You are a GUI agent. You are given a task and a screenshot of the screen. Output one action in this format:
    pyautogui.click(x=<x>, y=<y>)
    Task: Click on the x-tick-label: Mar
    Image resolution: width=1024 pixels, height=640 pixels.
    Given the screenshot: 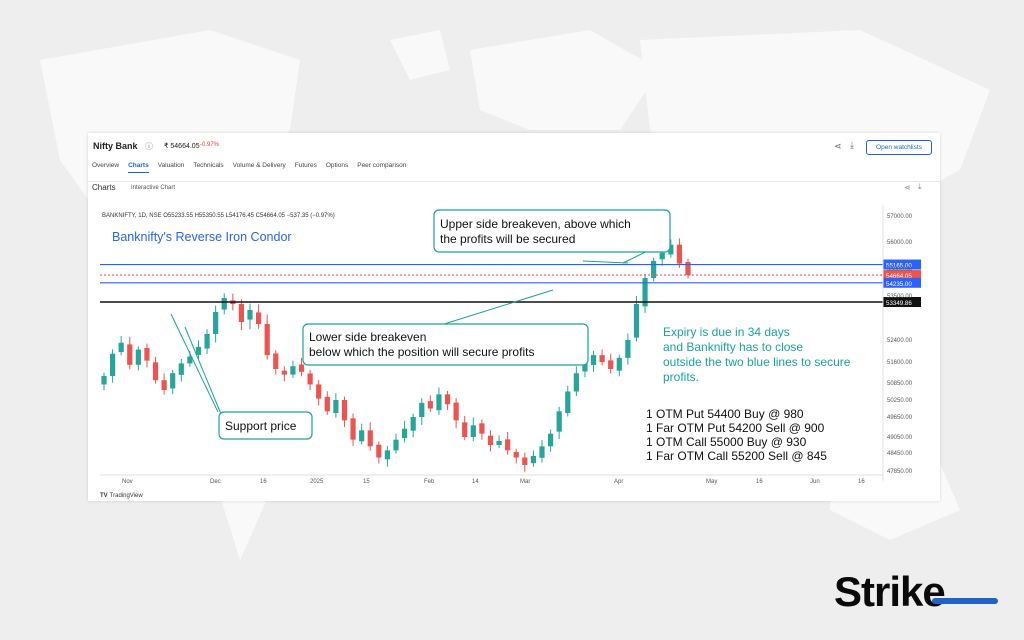 What is the action you would take?
    pyautogui.click(x=525, y=482)
    